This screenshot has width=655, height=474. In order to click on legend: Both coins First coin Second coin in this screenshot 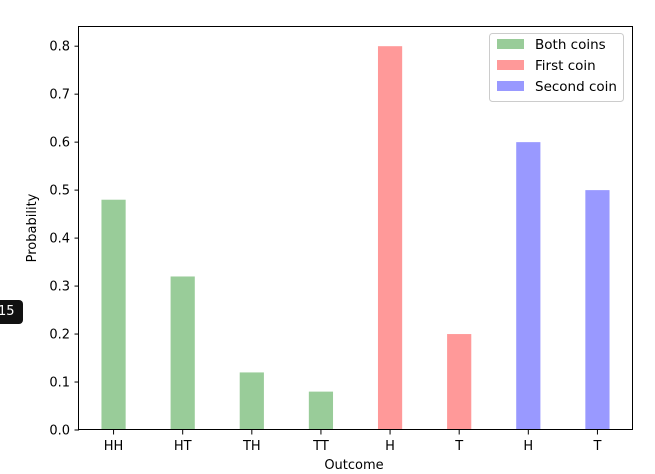, I will do `click(556, 67)`.